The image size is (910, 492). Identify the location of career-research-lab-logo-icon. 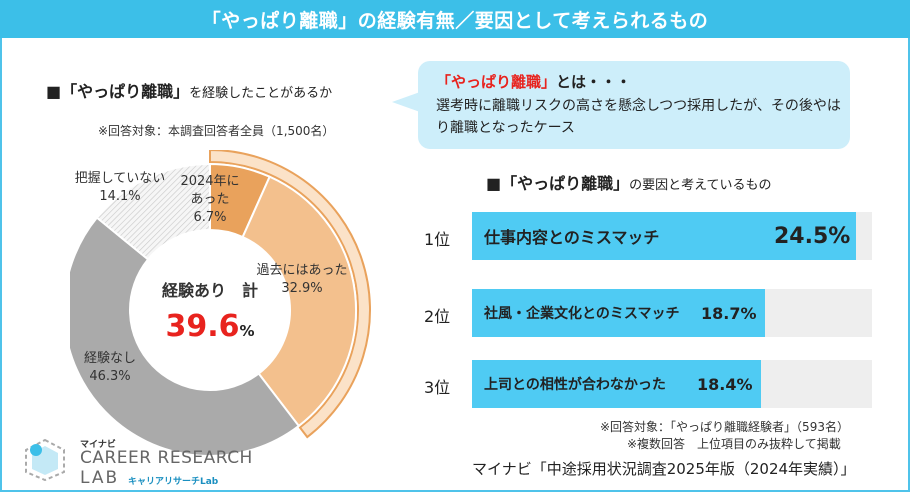
(45, 460).